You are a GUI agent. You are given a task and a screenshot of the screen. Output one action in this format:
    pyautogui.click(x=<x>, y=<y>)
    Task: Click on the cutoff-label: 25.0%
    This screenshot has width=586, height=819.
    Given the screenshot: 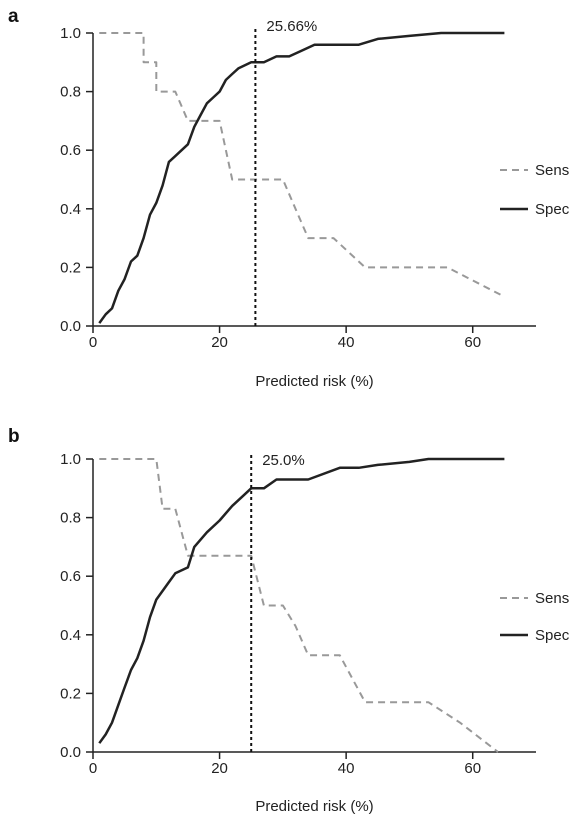 What is the action you would take?
    pyautogui.click(x=283, y=460)
    